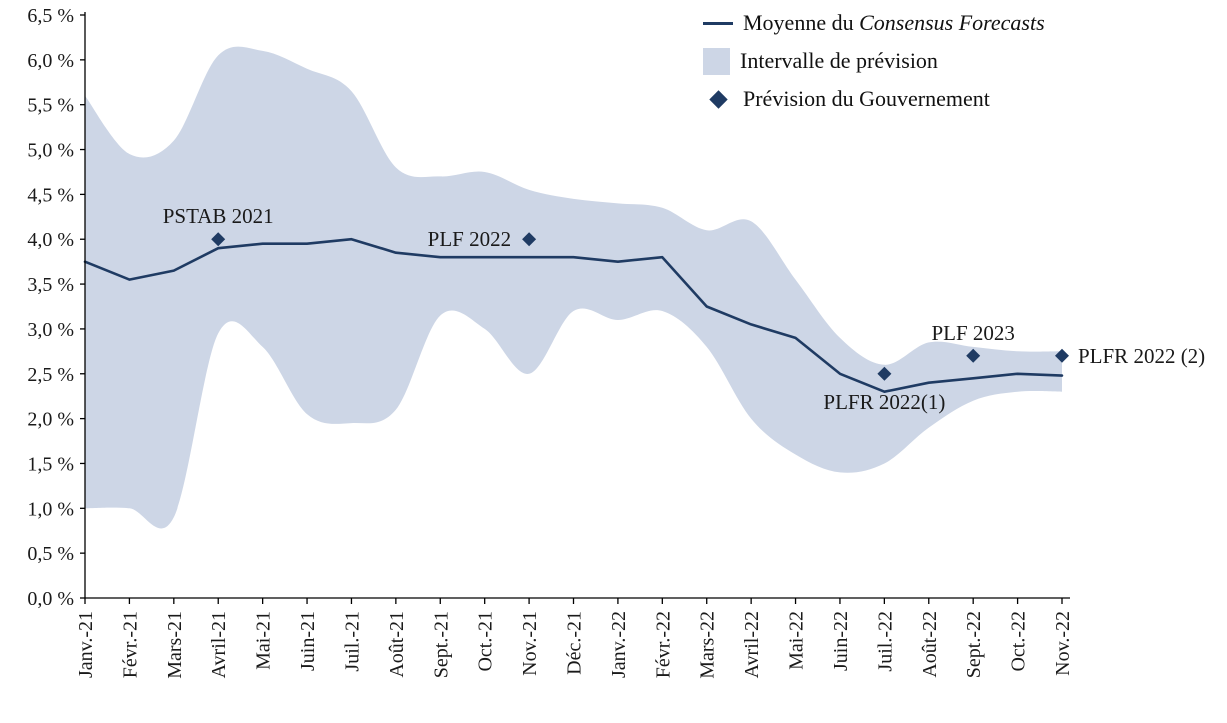  I want to click on y-tick-label: 2,0 %, so click(50, 420).